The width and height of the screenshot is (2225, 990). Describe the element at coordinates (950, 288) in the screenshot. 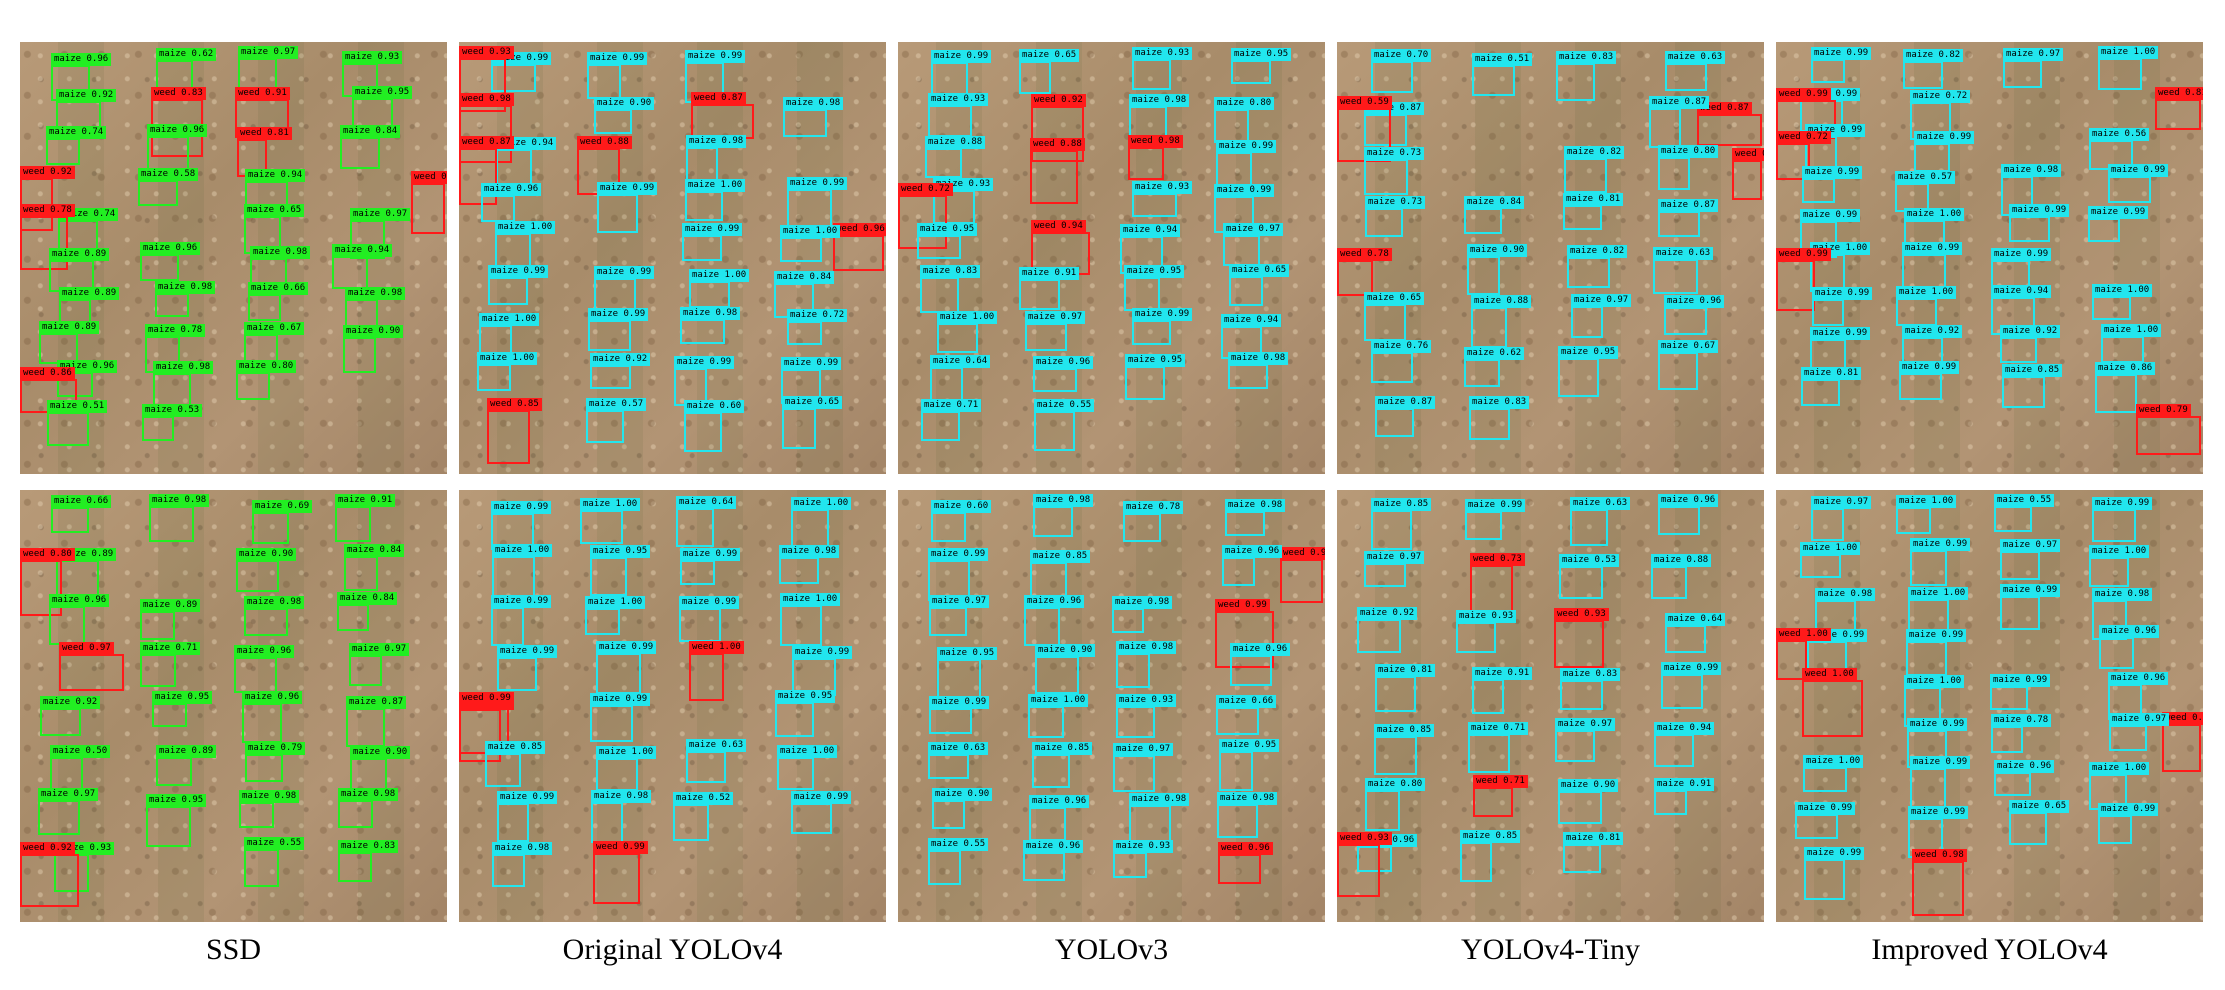

I see `maize-detection-box: maize 0.83` at that location.